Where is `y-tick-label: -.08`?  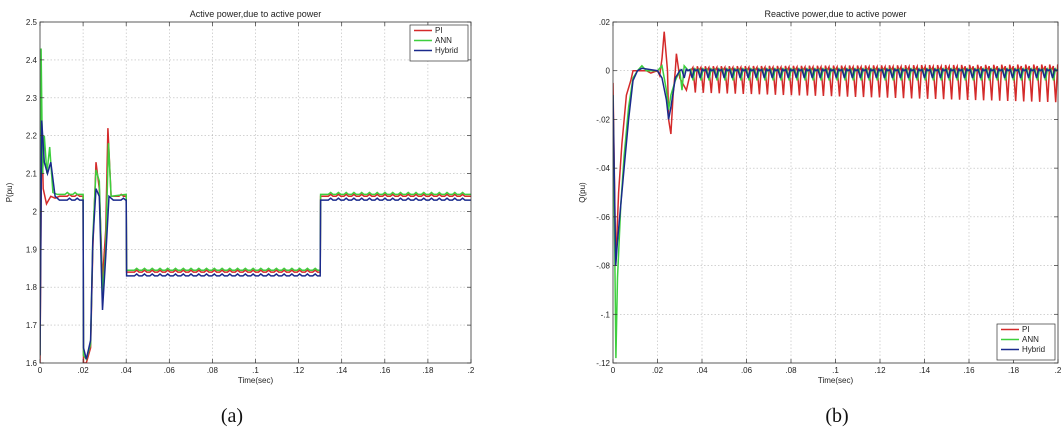 y-tick-label: -.08 is located at coordinates (603, 266).